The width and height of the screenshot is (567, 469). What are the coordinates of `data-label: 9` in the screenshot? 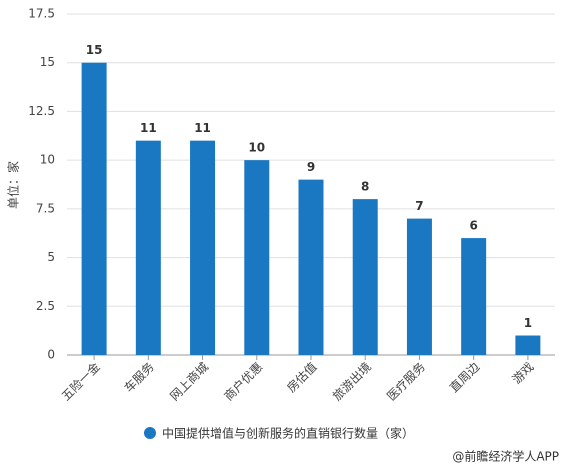 It's located at (311, 167).